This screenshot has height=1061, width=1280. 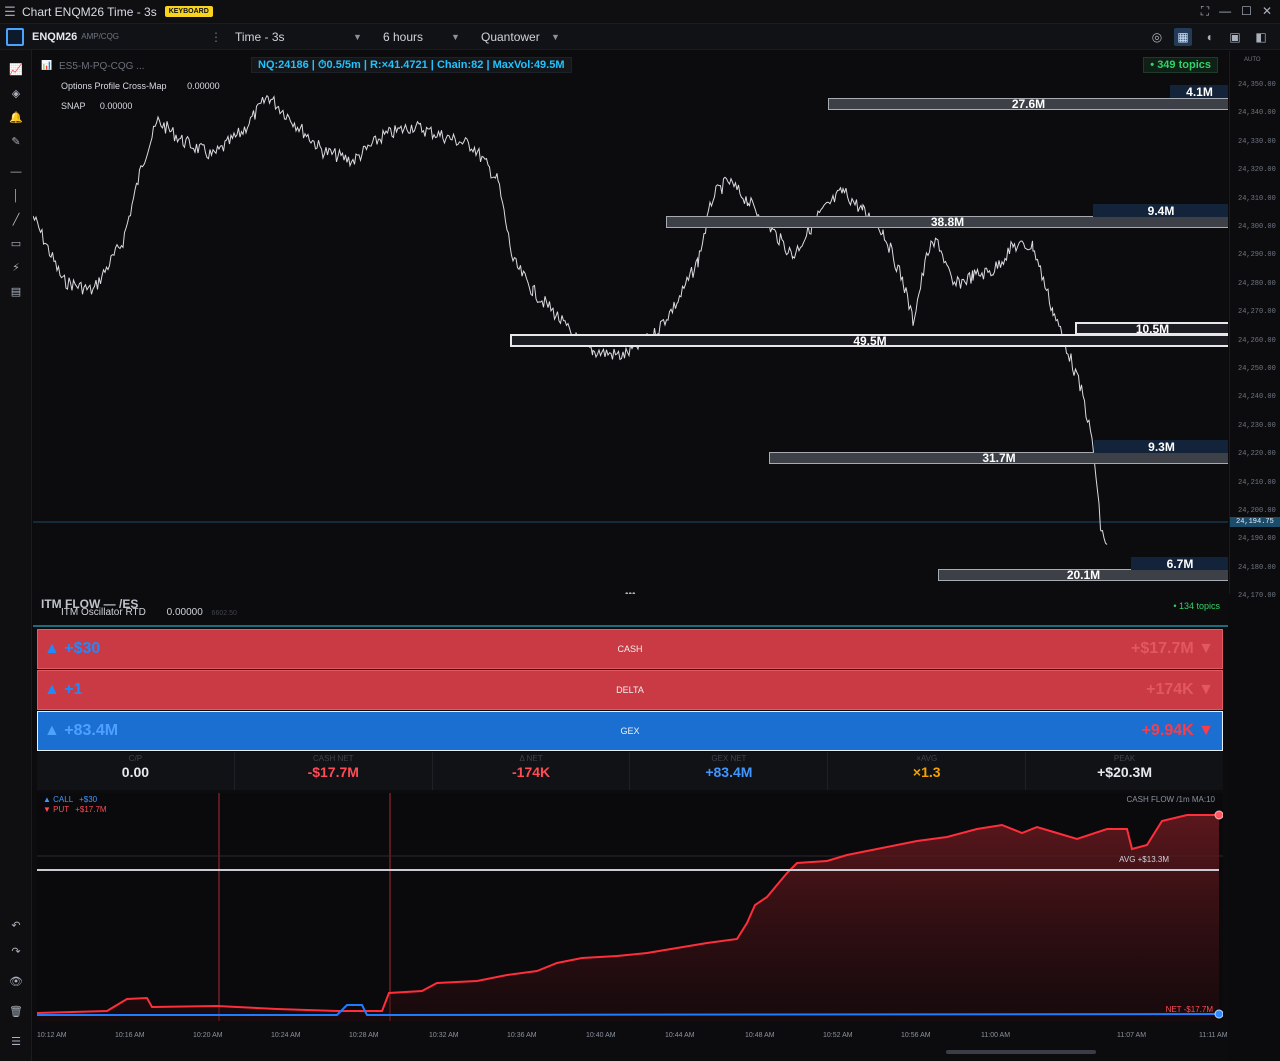 I want to click on link-panel-icon, so click(x=15, y=36).